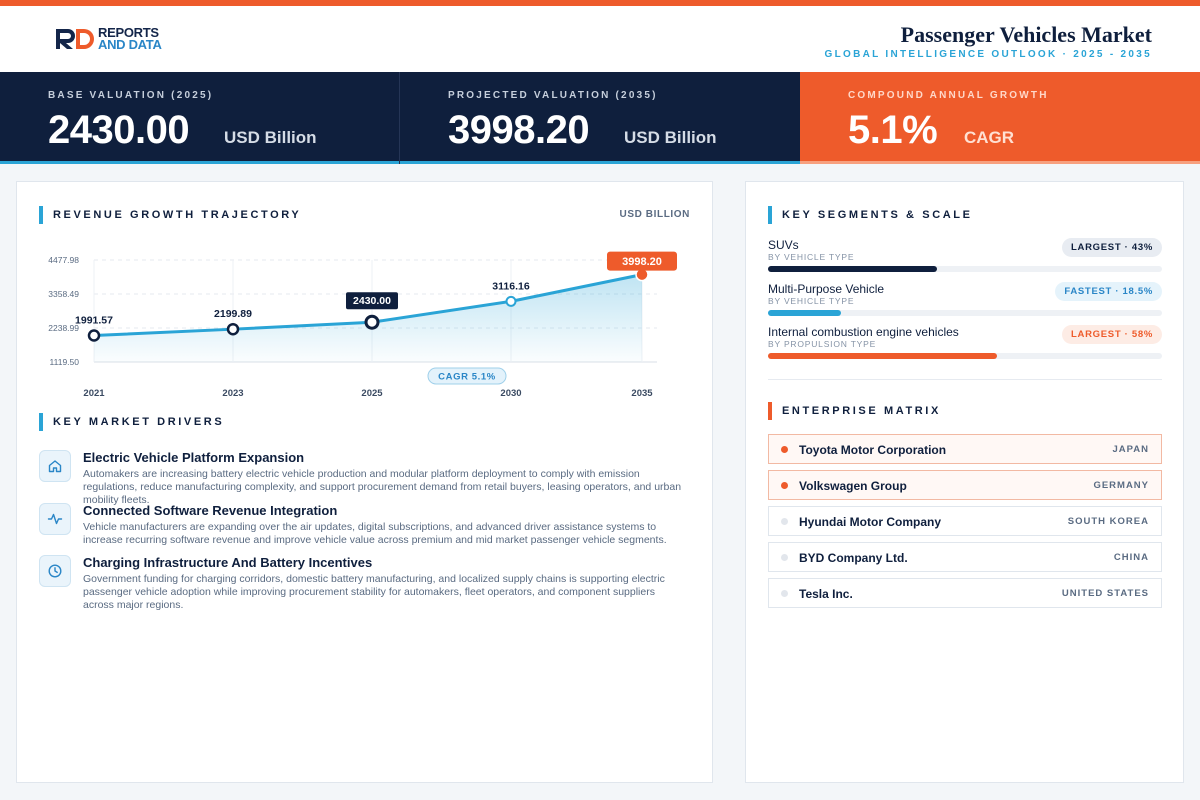 The image size is (1200, 800). I want to click on y-tick-label: 3358.49, so click(63, 294).